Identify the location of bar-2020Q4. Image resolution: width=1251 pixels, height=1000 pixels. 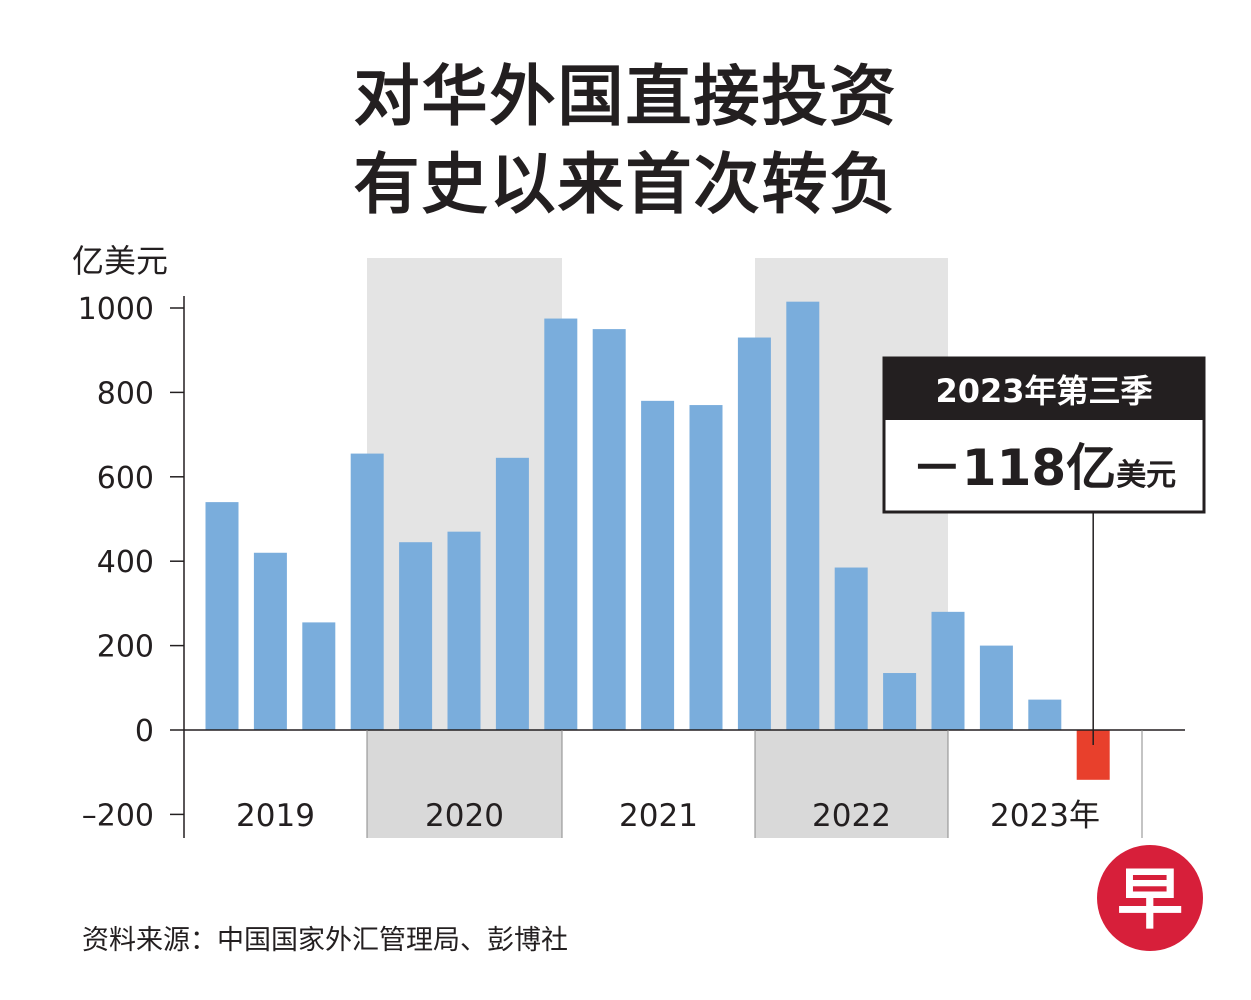
(561, 524).